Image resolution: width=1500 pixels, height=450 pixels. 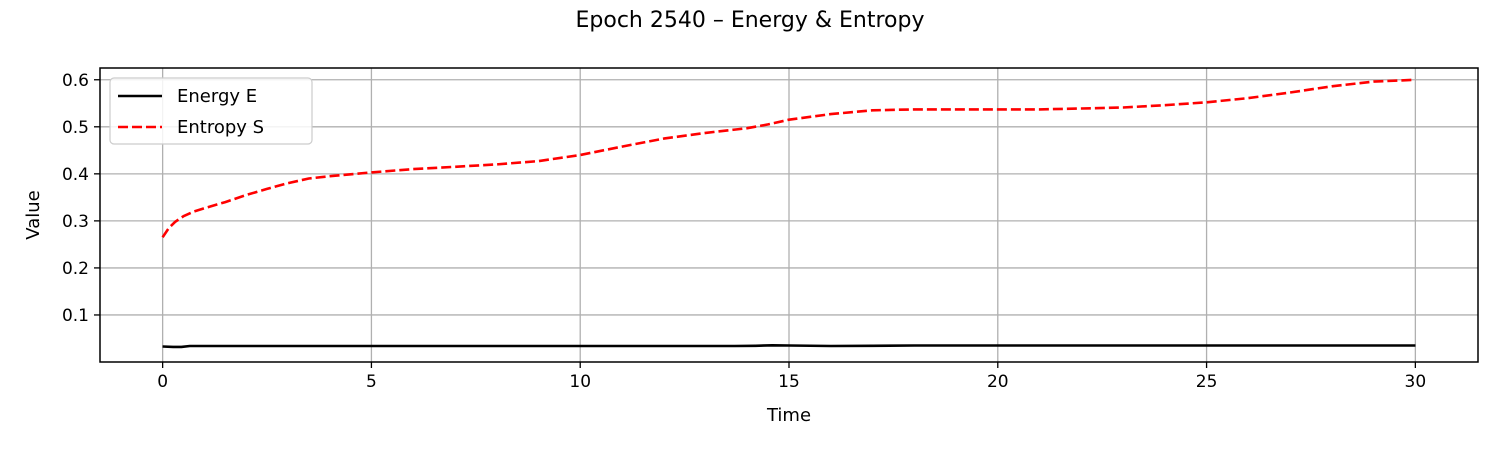 What do you see at coordinates (580, 382) in the screenshot?
I see `x-tick-label: 10` at bounding box center [580, 382].